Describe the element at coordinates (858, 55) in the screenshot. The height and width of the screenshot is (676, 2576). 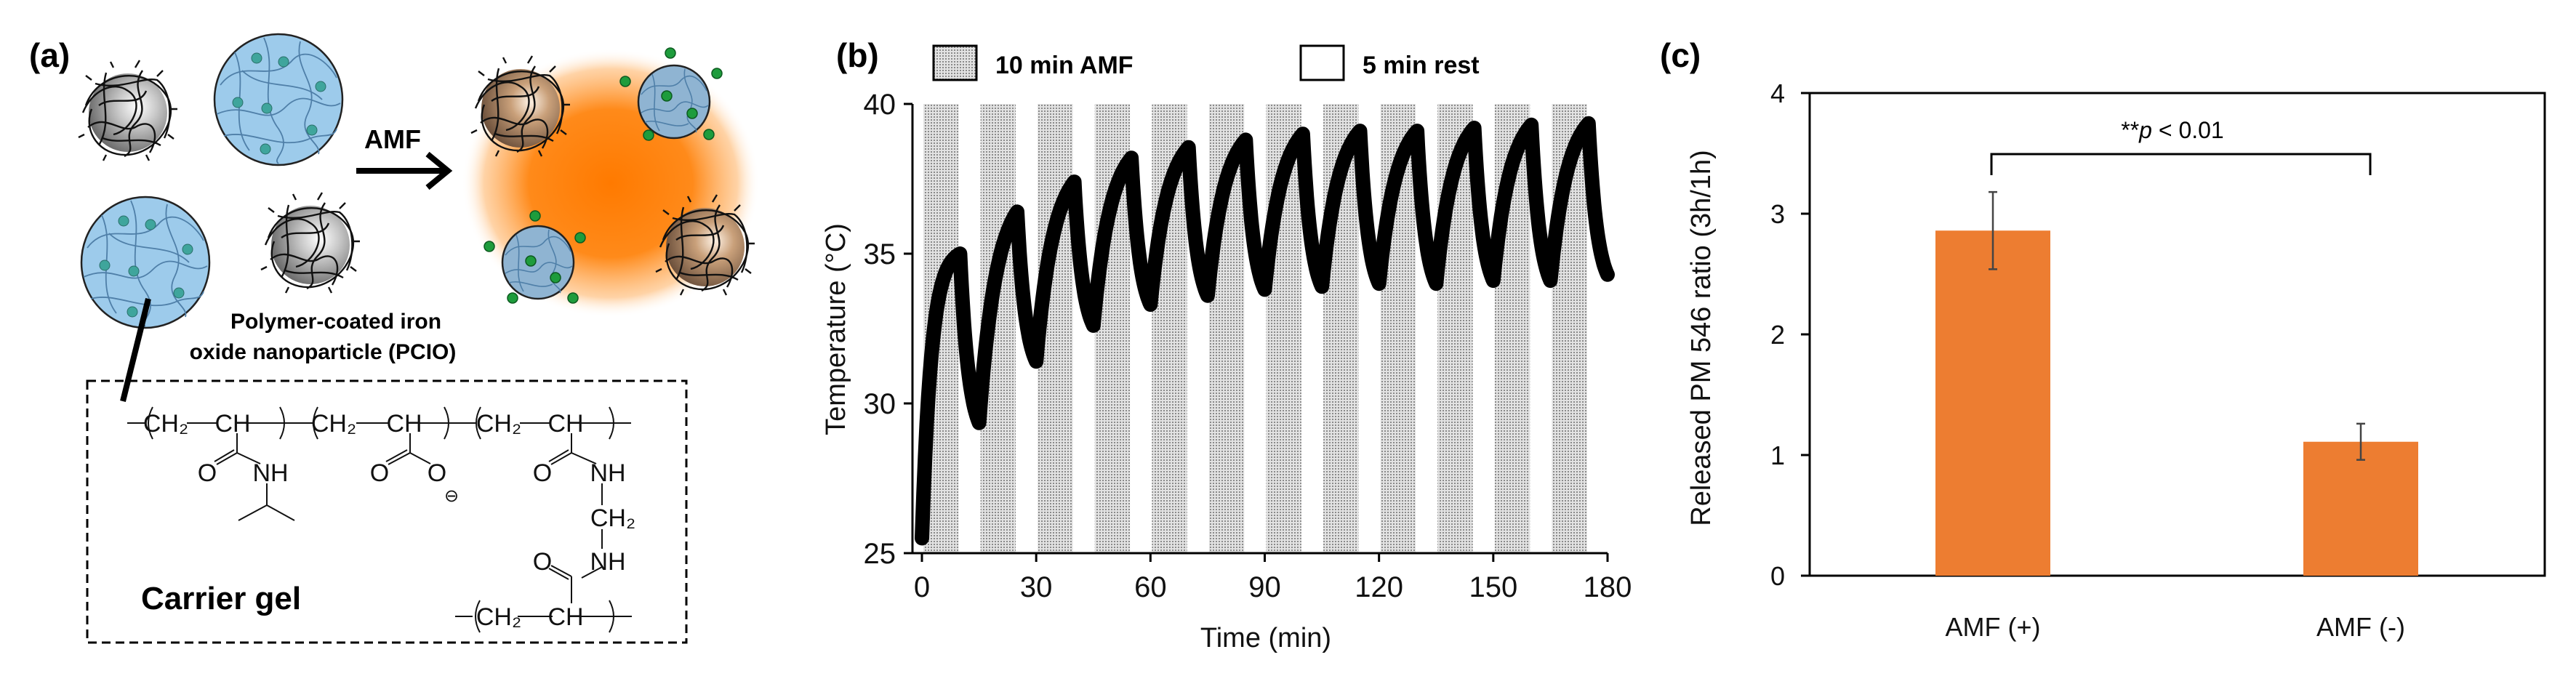
I see `panel-b-label: (b)` at that location.